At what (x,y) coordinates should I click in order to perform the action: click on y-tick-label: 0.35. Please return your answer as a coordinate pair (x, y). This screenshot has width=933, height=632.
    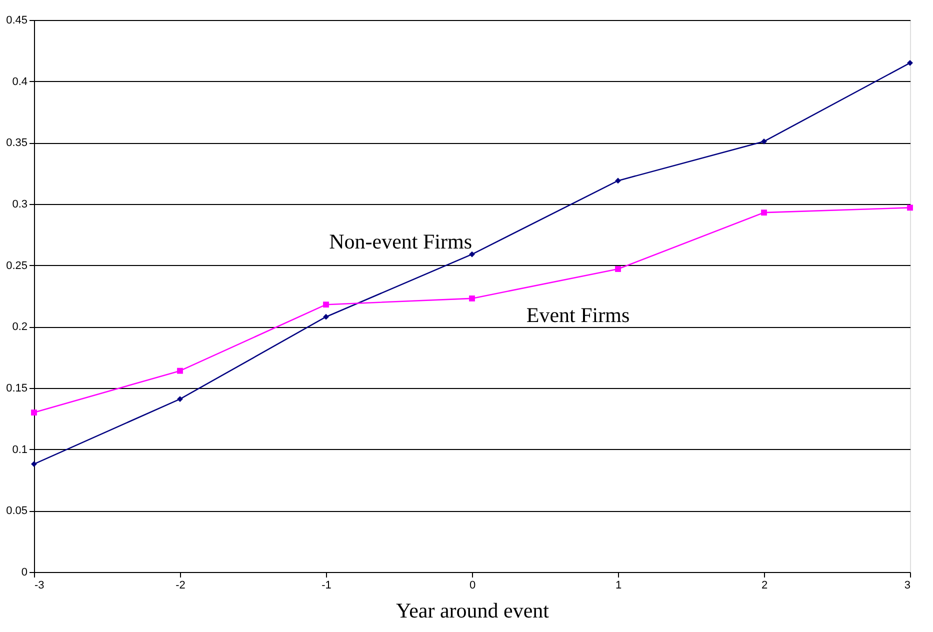
    Looking at the image, I should click on (17, 143).